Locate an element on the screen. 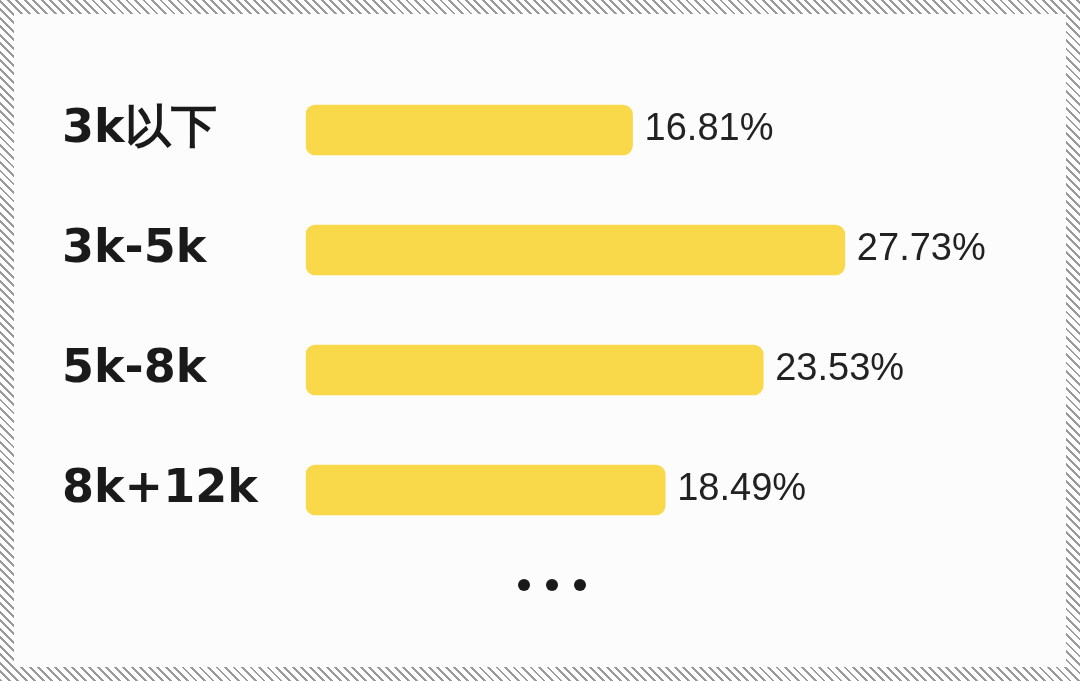 The width and height of the screenshot is (1080, 681). data-label: 18.49% is located at coordinates (742, 487).